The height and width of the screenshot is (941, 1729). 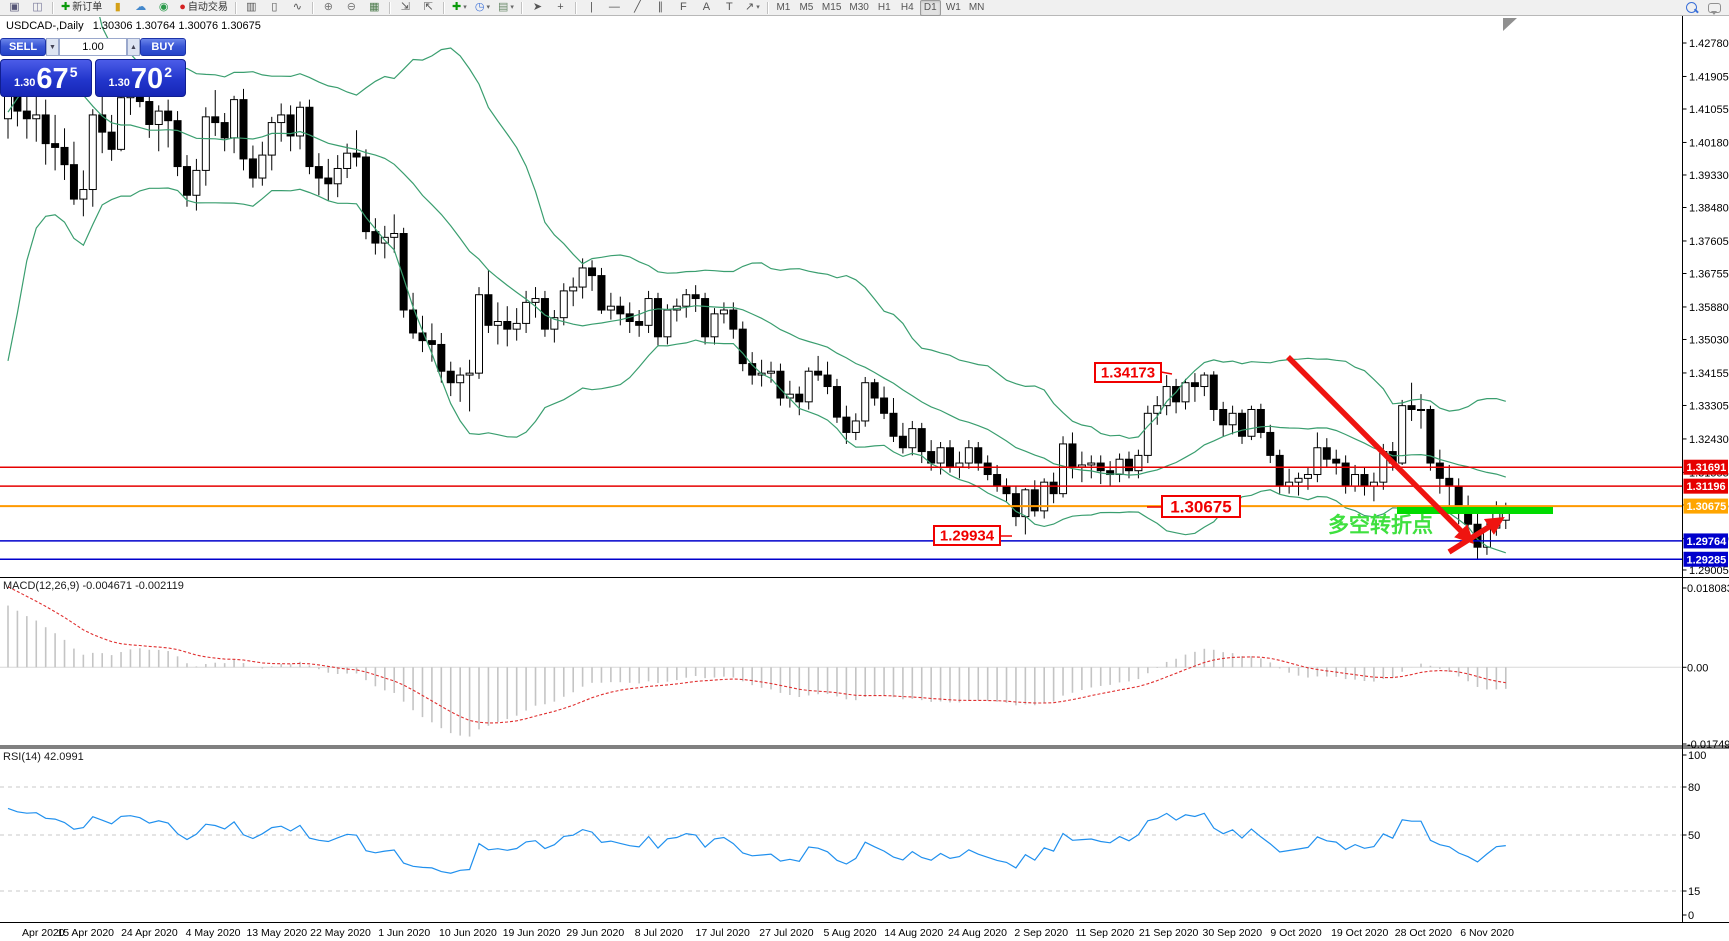 What do you see at coordinates (1200, 507) in the screenshot?
I see `svg-text: 1.30675` at bounding box center [1200, 507].